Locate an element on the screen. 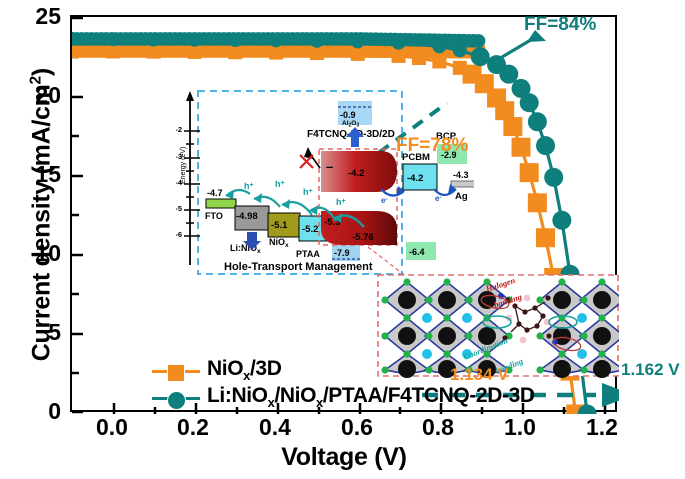 The image size is (685, 479). level-ag is located at coordinates (462, 184).